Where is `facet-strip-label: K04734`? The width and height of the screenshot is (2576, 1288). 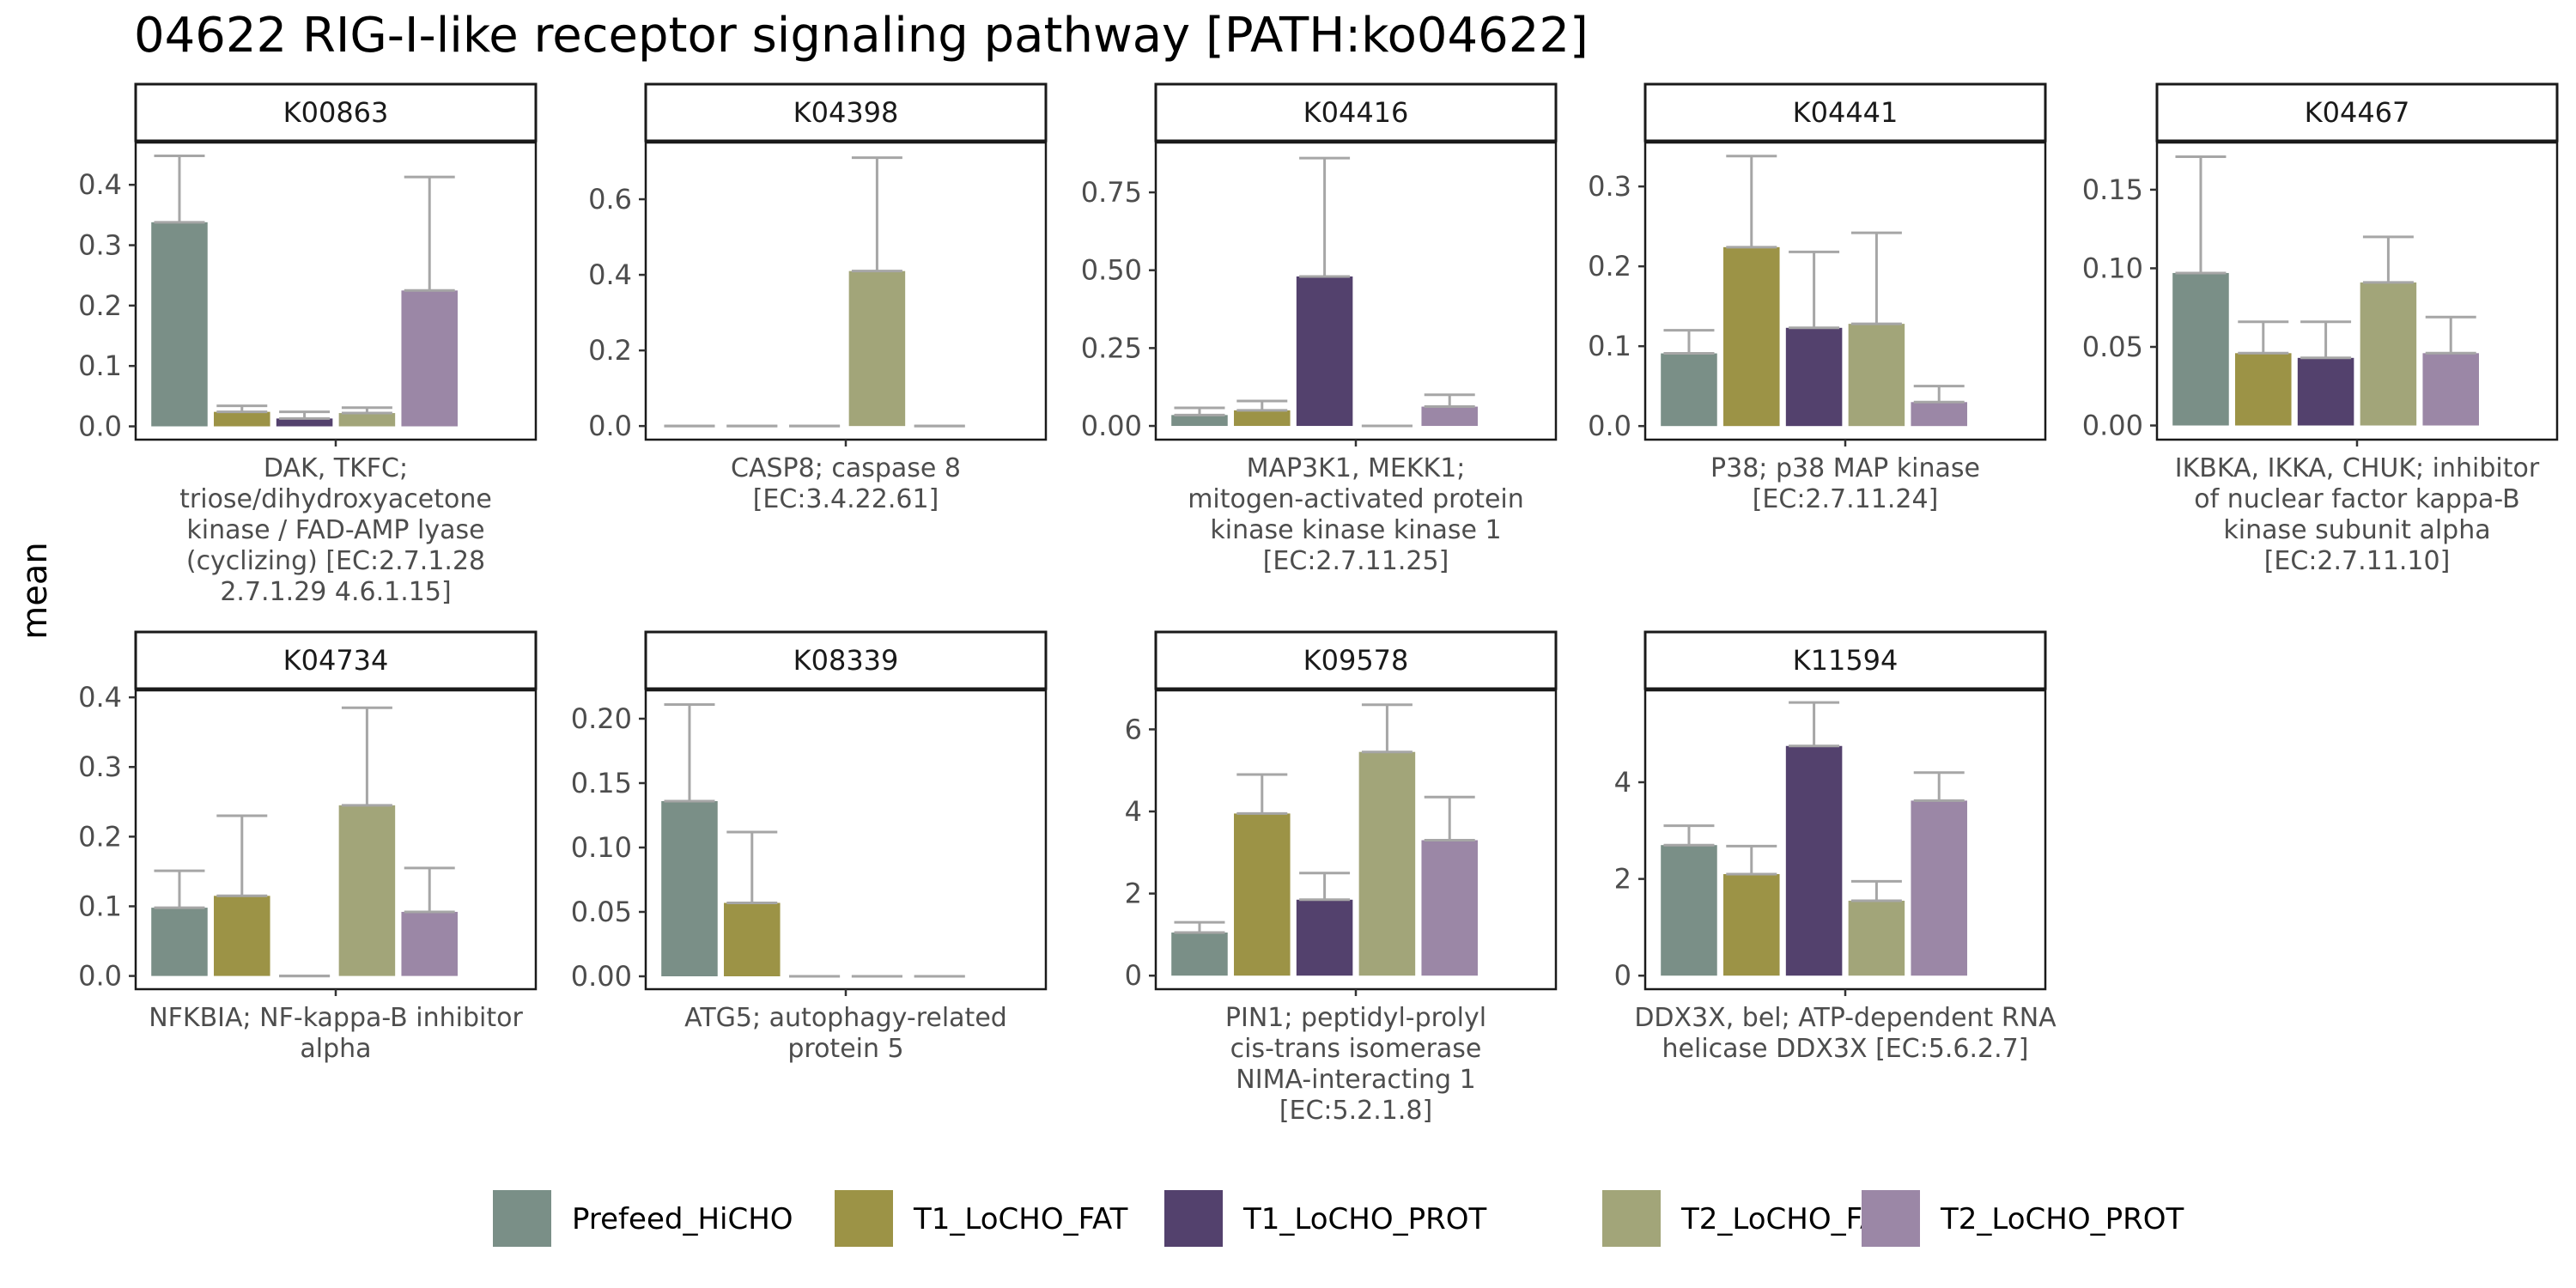 facet-strip-label: K04734 is located at coordinates (336, 660).